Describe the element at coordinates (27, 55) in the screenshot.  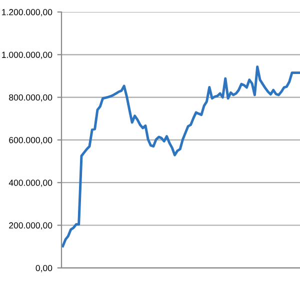
I see `y-tick-label: 1.000.000,00` at that location.